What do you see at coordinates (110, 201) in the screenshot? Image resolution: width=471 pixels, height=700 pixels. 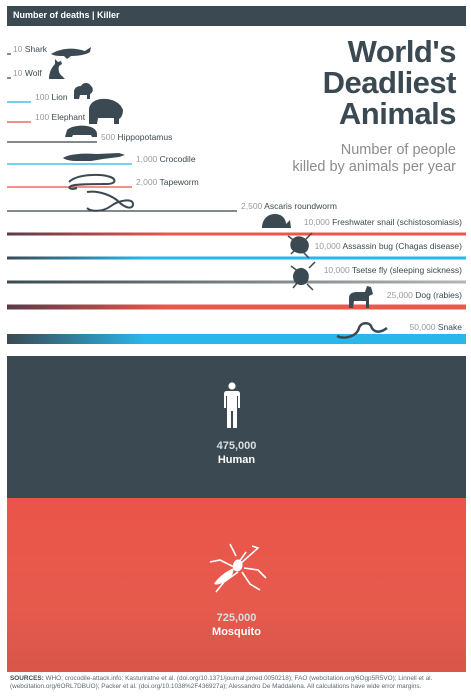 I see `roundworm-icon` at bounding box center [110, 201].